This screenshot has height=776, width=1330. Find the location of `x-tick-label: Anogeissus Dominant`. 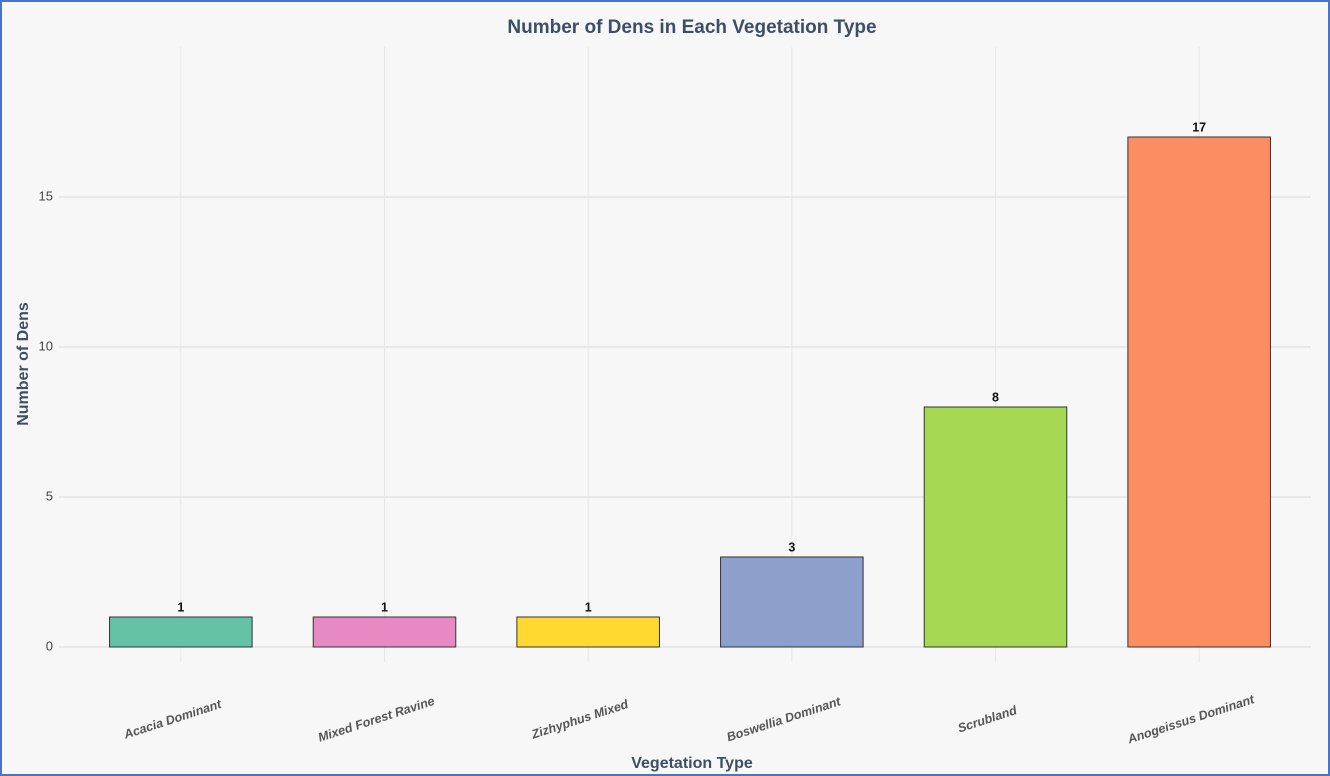

x-tick-label: Anogeissus Dominant is located at coordinates (1191, 719).